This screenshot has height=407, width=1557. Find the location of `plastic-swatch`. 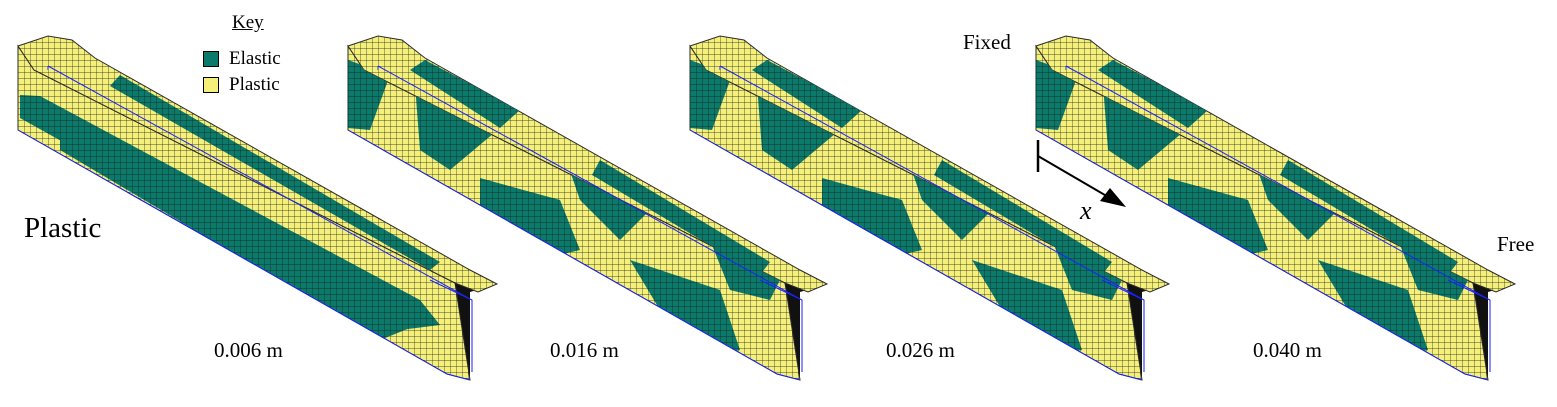

plastic-swatch is located at coordinates (211, 85).